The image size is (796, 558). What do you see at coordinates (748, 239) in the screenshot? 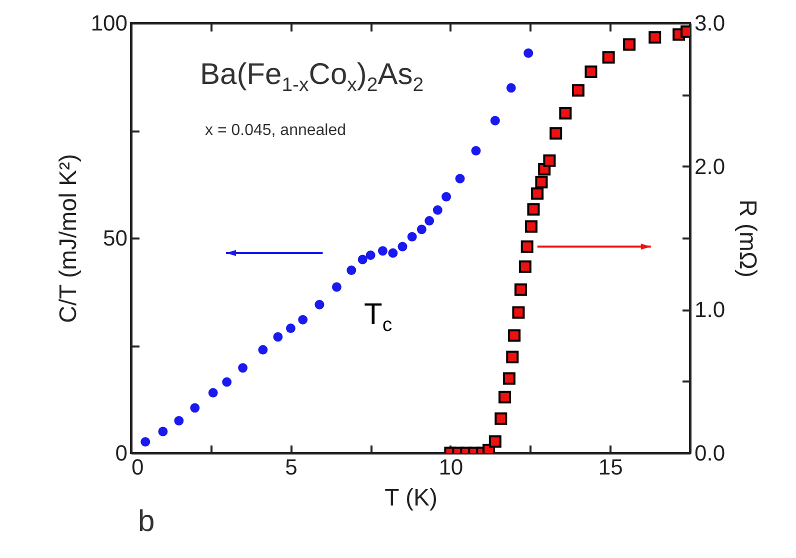
I see `y2-axis-title: R (mΩ)` at bounding box center [748, 239].